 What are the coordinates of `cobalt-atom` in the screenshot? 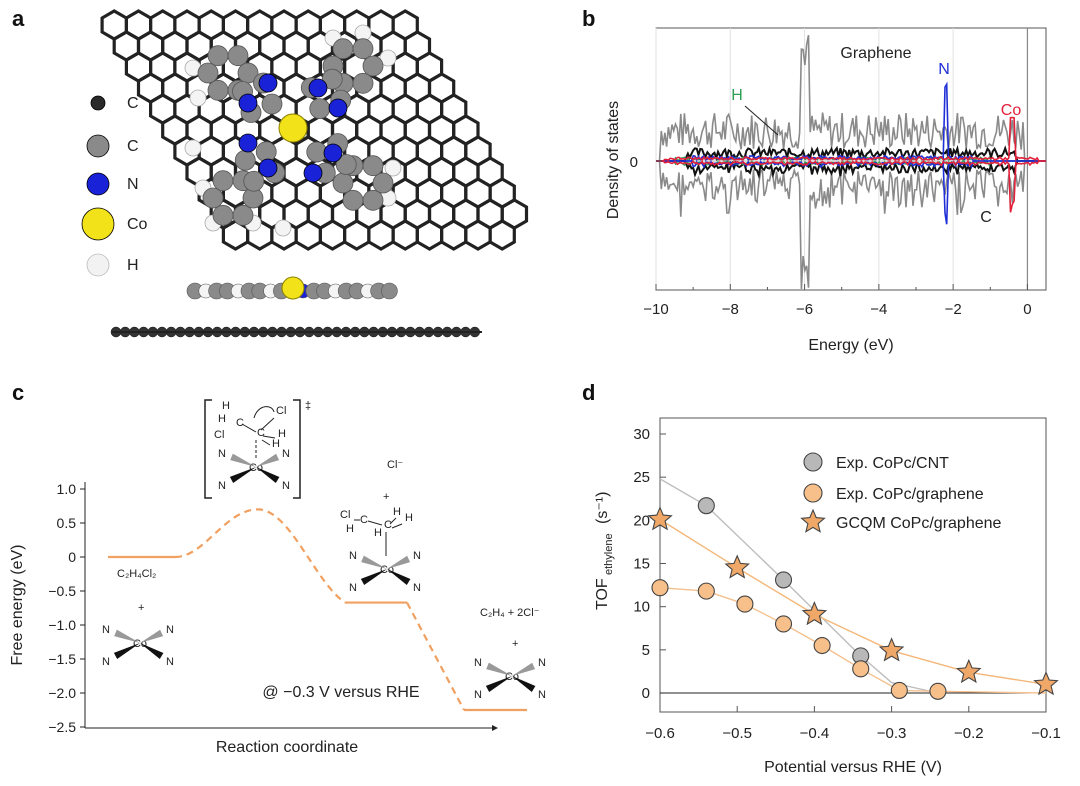 It's located at (293, 128).